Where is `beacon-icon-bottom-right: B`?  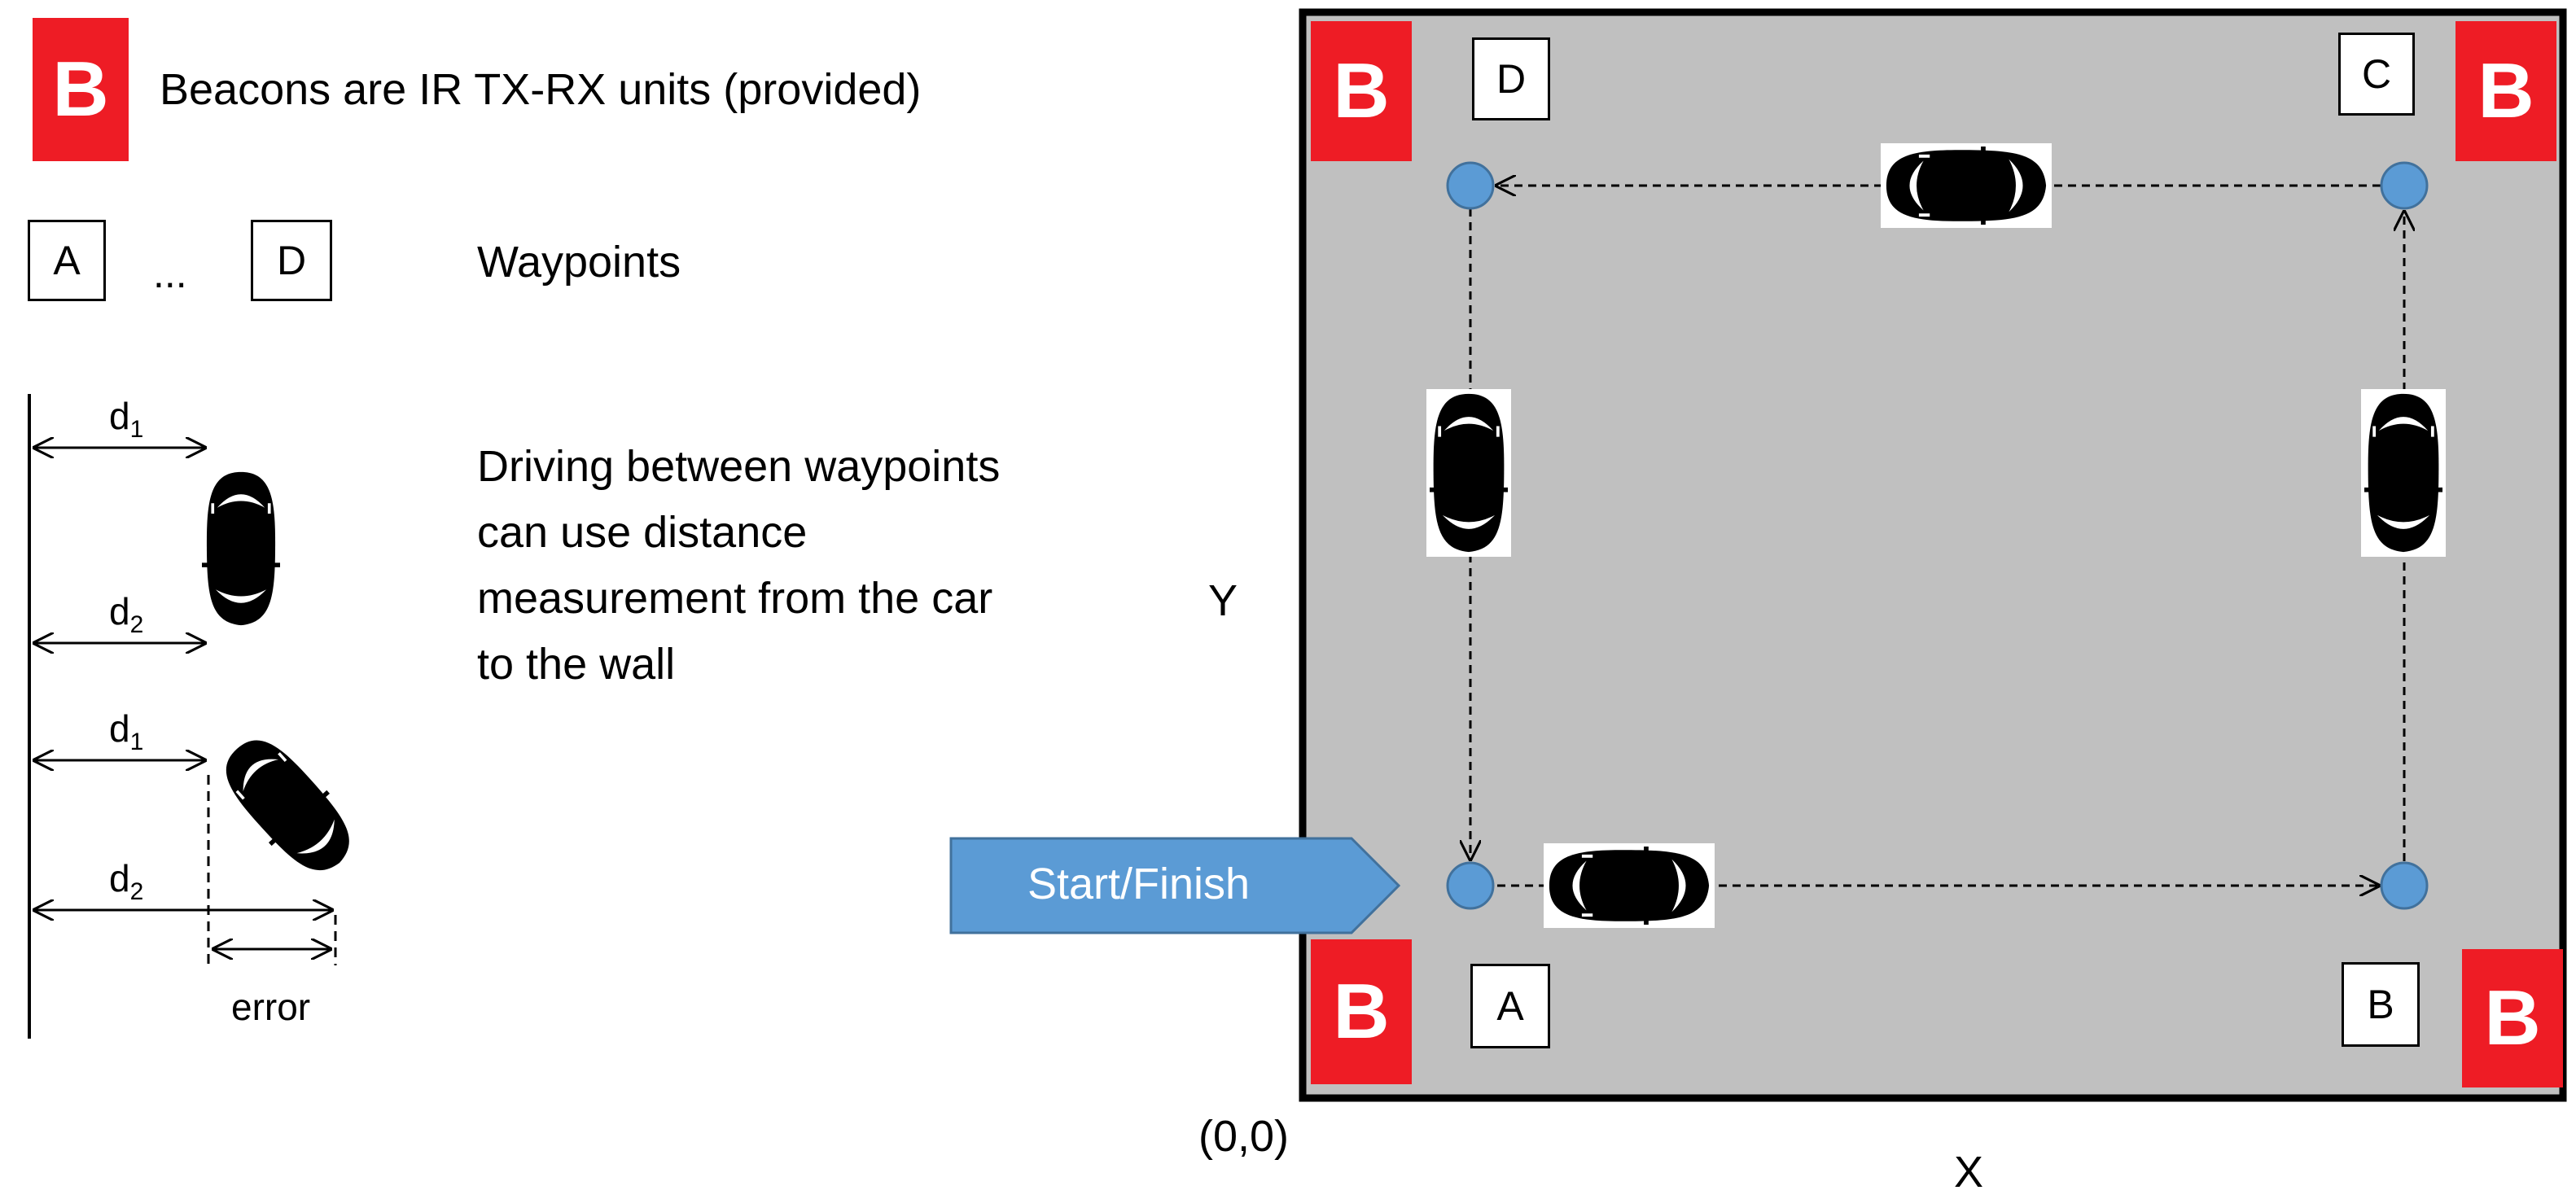
beacon-icon-bottom-right: B is located at coordinates (2512, 1018).